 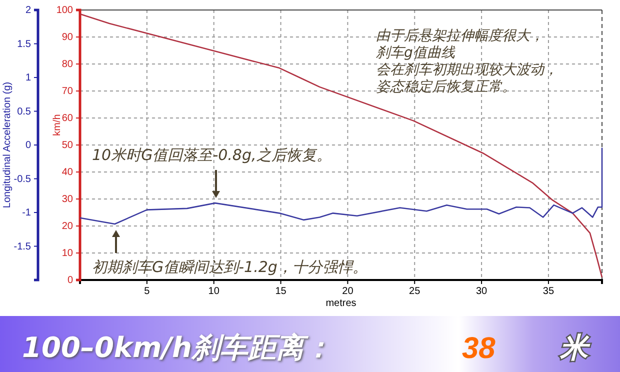 What do you see at coordinates (28, 146) in the screenshot?
I see `y2-tick-label: 0` at bounding box center [28, 146].